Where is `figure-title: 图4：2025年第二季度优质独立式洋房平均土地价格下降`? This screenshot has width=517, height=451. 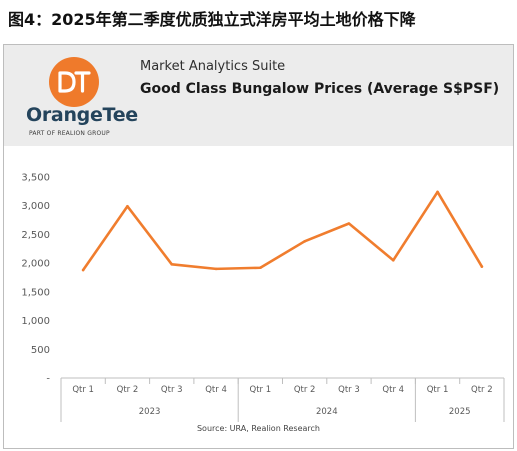
figure-title: 图4：2025年第二季度优质独立式洋房平均土地价格下降 is located at coordinates (212, 19).